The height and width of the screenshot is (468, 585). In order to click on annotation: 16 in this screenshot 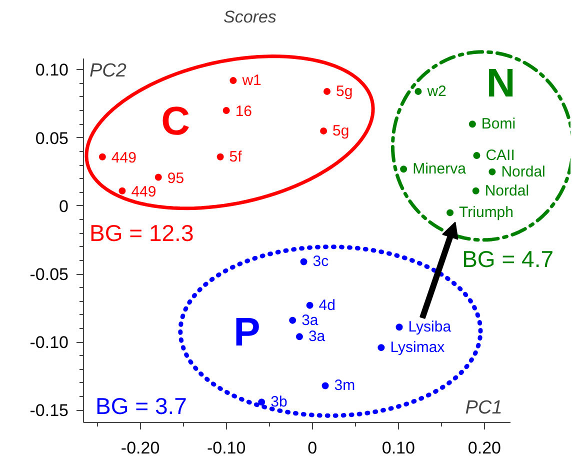, I will do `click(243, 111)`.